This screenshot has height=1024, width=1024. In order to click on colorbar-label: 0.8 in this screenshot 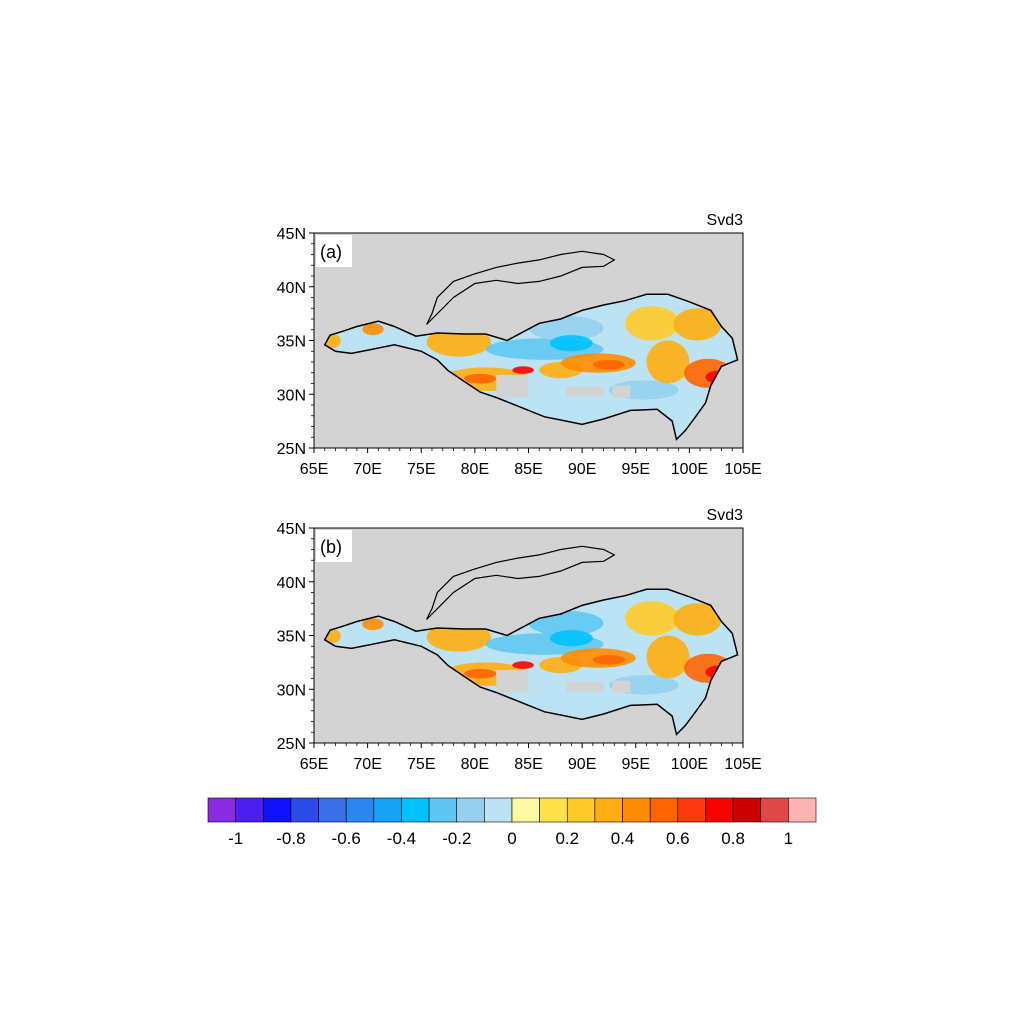, I will do `click(733, 838)`.